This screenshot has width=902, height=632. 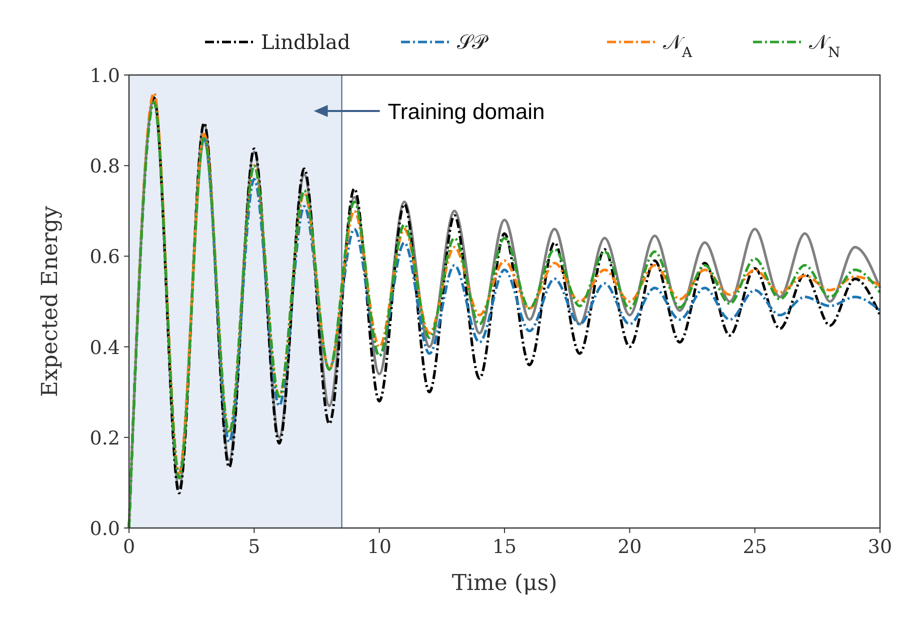 I want to click on y-tick-label: 0.0, so click(x=105, y=529).